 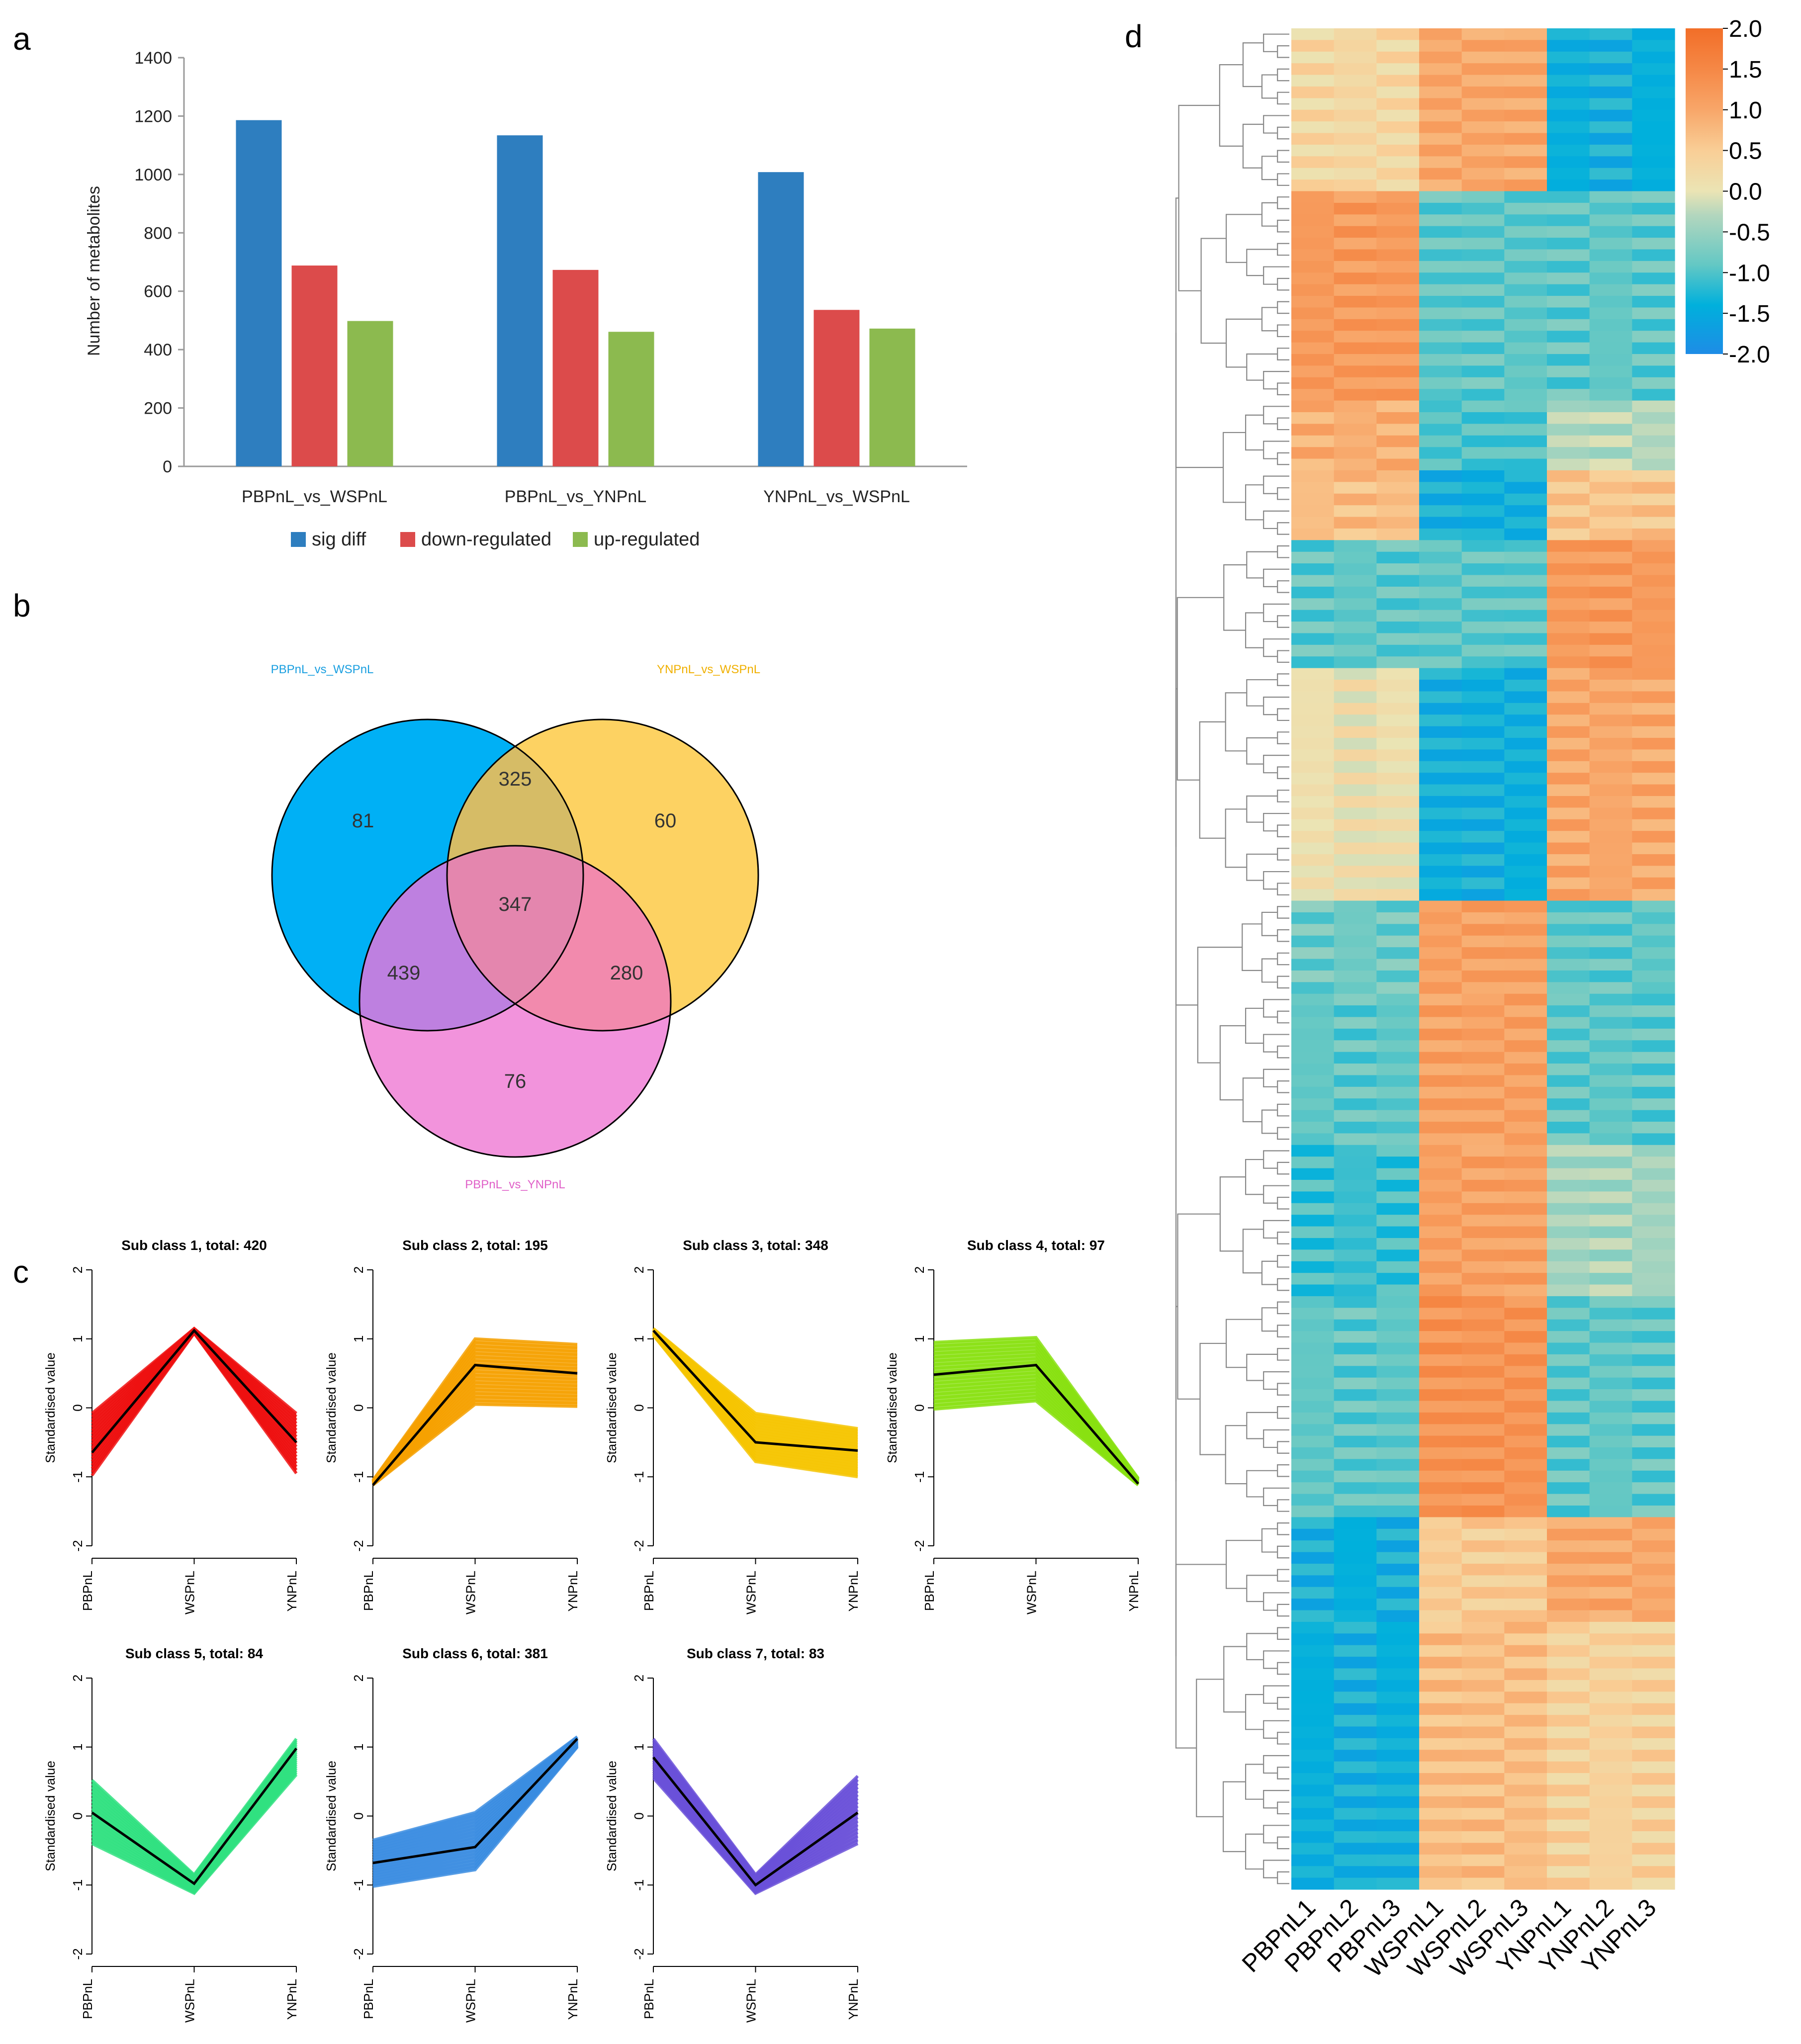 I want to click on panel-label-c: c, so click(x=21, y=1272).